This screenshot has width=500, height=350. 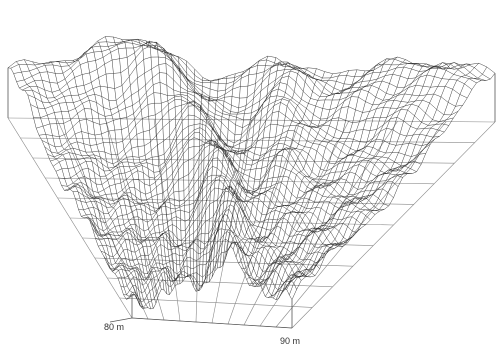 I want to click on width-scale-label: 90 m, so click(x=290, y=341).